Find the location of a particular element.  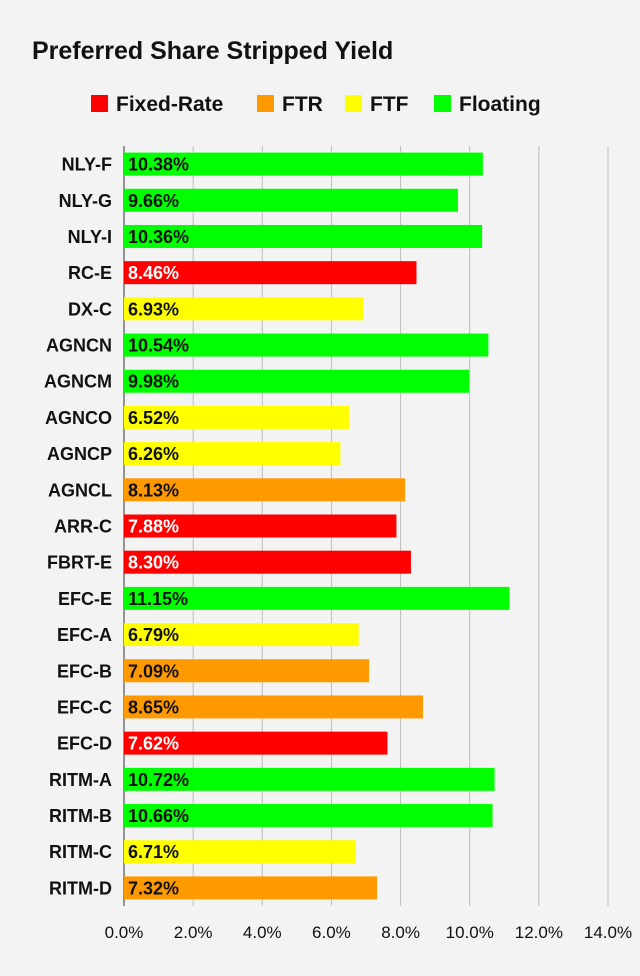

data-label: 8.46% is located at coordinates (153, 273).